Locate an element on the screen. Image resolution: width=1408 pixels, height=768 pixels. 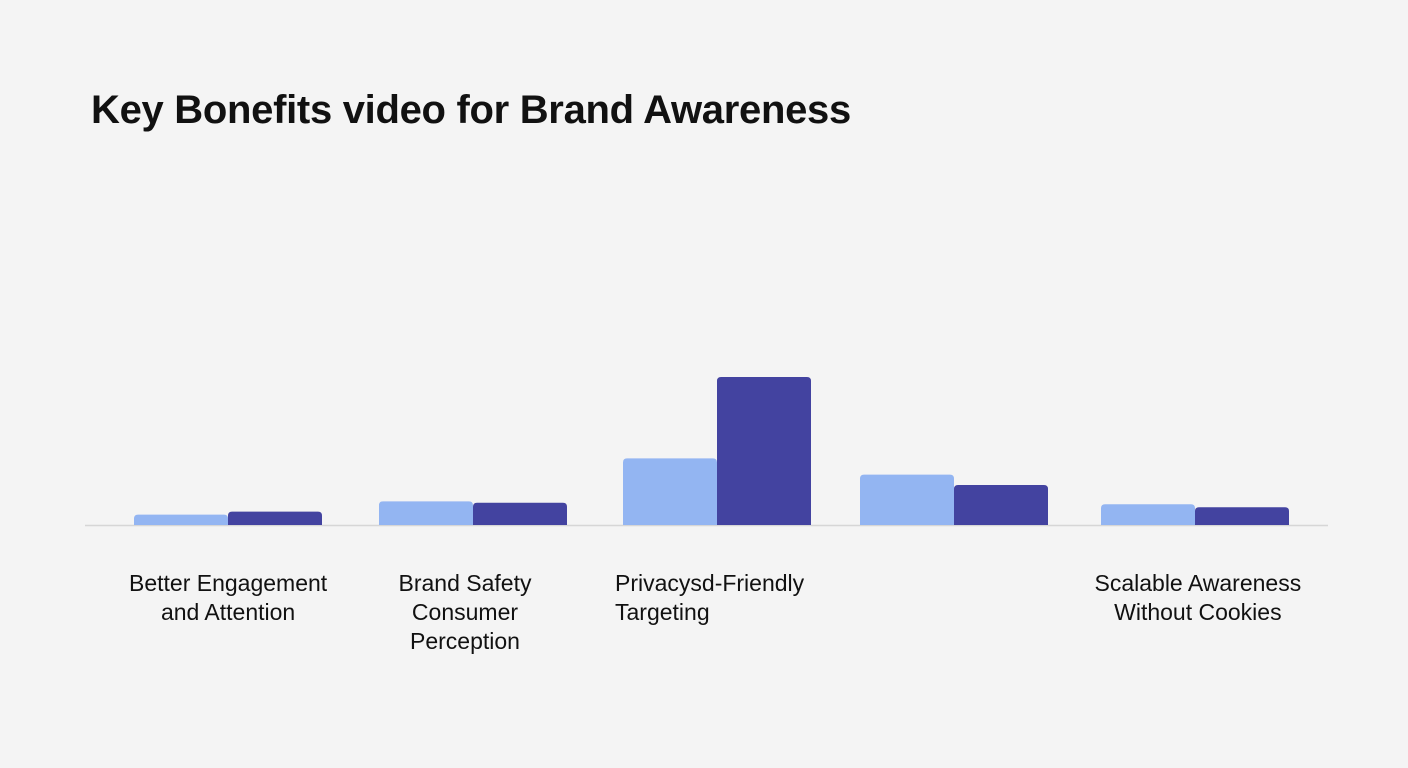
bar-series2-cat2 is located at coordinates (520, 513).